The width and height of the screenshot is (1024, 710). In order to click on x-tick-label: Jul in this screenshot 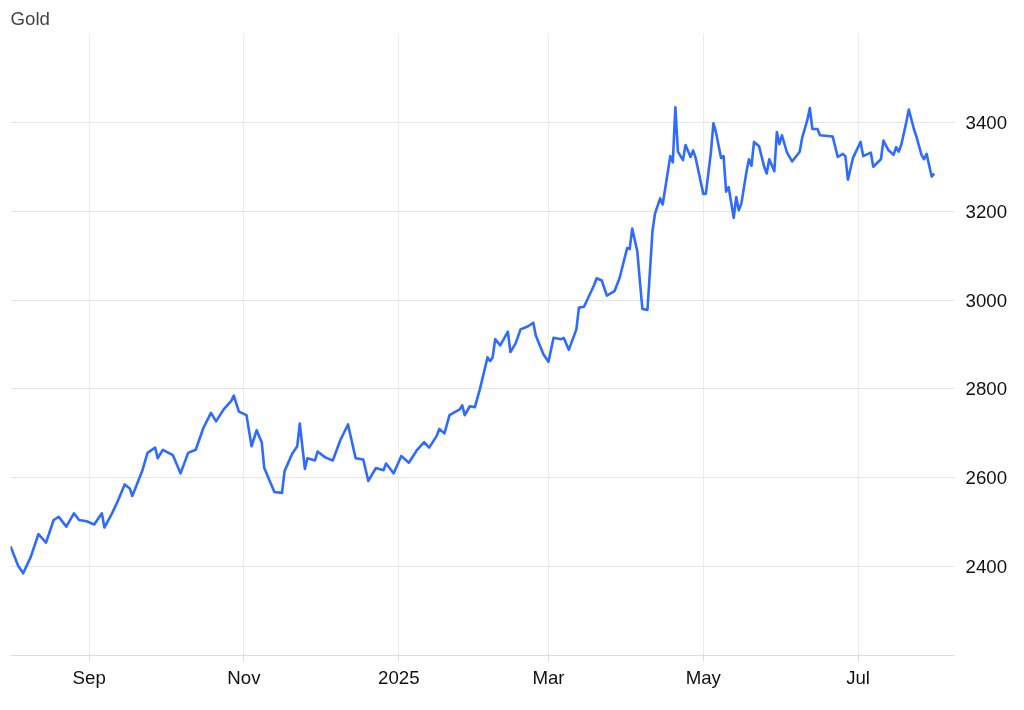, I will do `click(858, 677)`.